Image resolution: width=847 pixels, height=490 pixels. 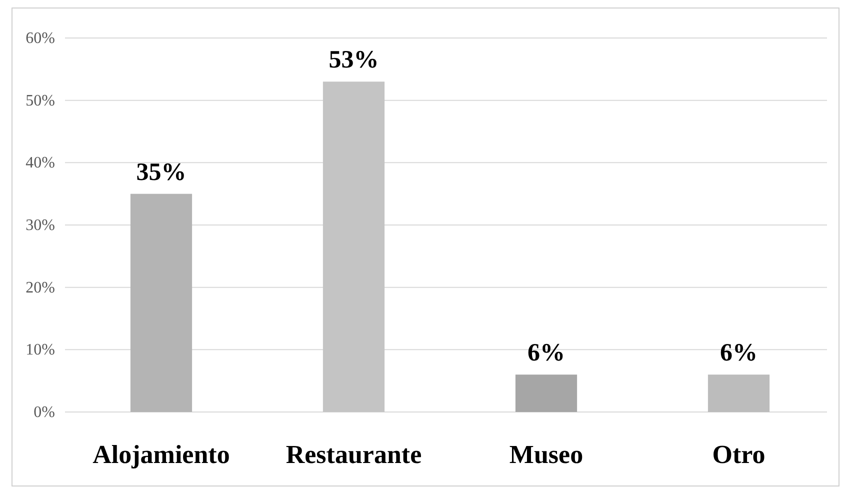 What do you see at coordinates (161, 454) in the screenshot?
I see `x-tick-label: Alojamiento` at bounding box center [161, 454].